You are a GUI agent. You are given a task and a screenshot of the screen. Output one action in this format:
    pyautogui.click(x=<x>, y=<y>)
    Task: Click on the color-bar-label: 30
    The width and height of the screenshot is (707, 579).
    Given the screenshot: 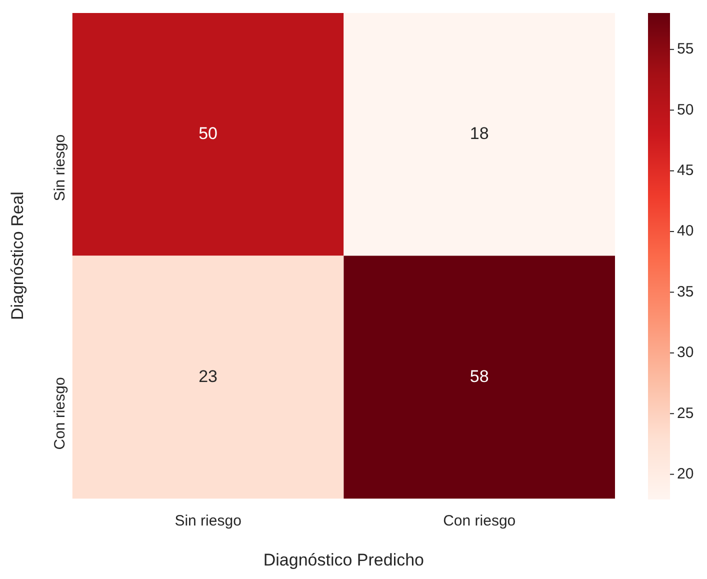 What is the action you would take?
    pyautogui.click(x=685, y=353)
    